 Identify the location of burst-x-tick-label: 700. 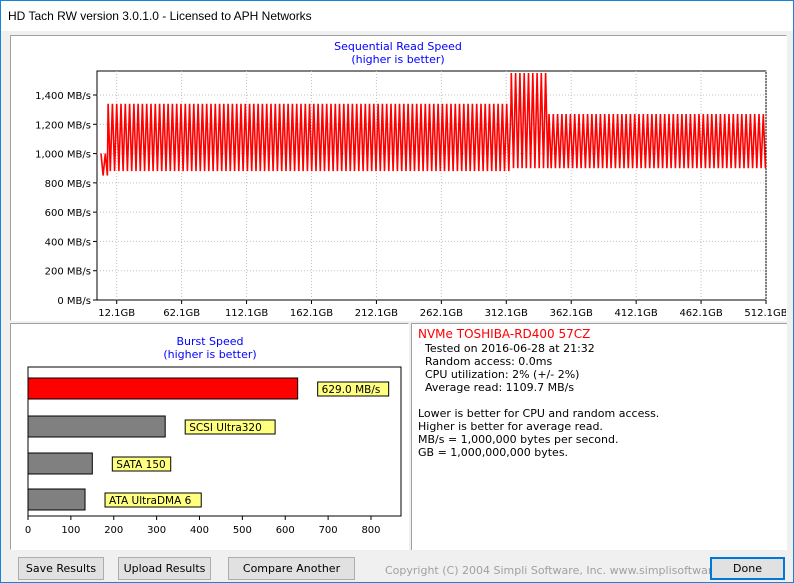
(328, 530).